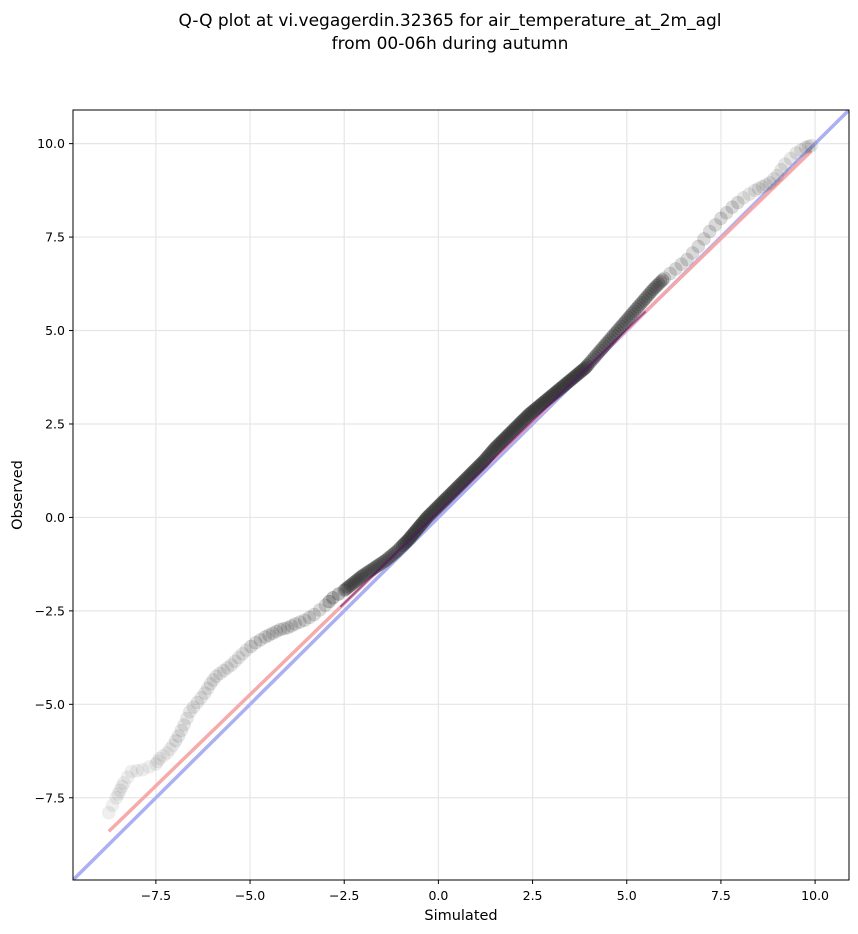 The image size is (858, 934). What do you see at coordinates (815, 895) in the screenshot?
I see `x-tick-label: 10.0` at bounding box center [815, 895].